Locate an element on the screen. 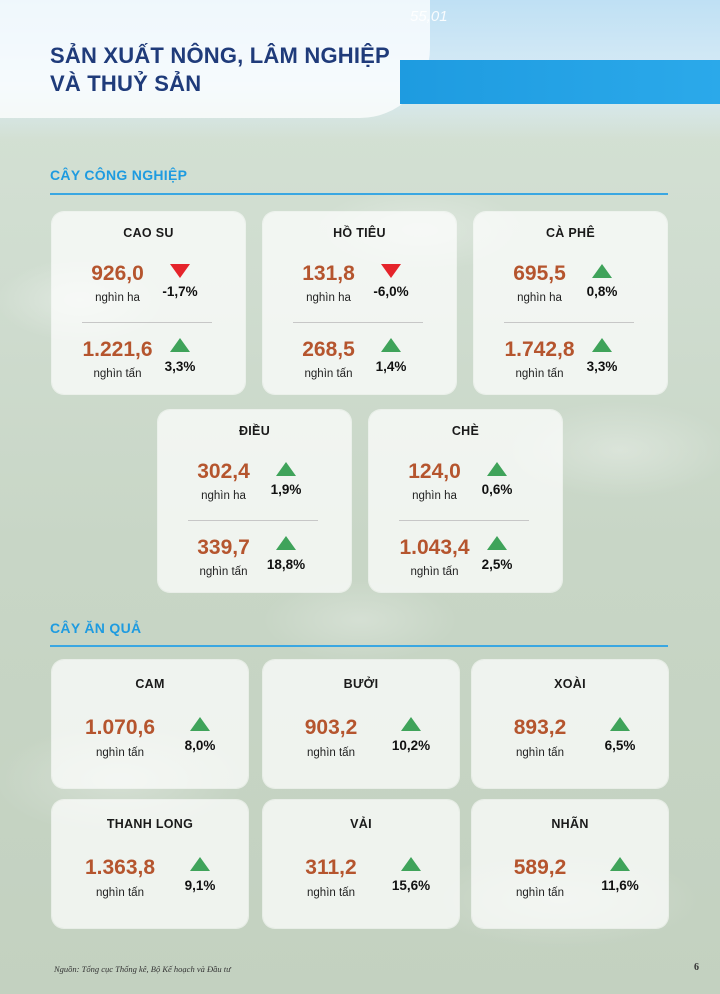  card-title: CHÈ is located at coordinates (465, 431).